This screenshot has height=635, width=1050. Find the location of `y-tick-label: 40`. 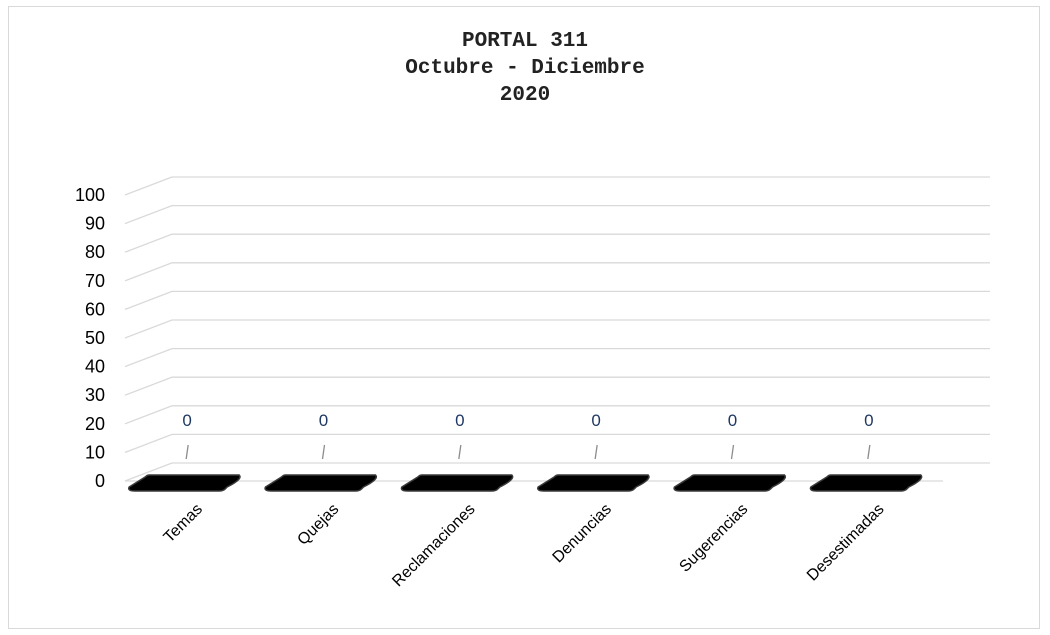

y-tick-label: 40 is located at coordinates (95, 367).